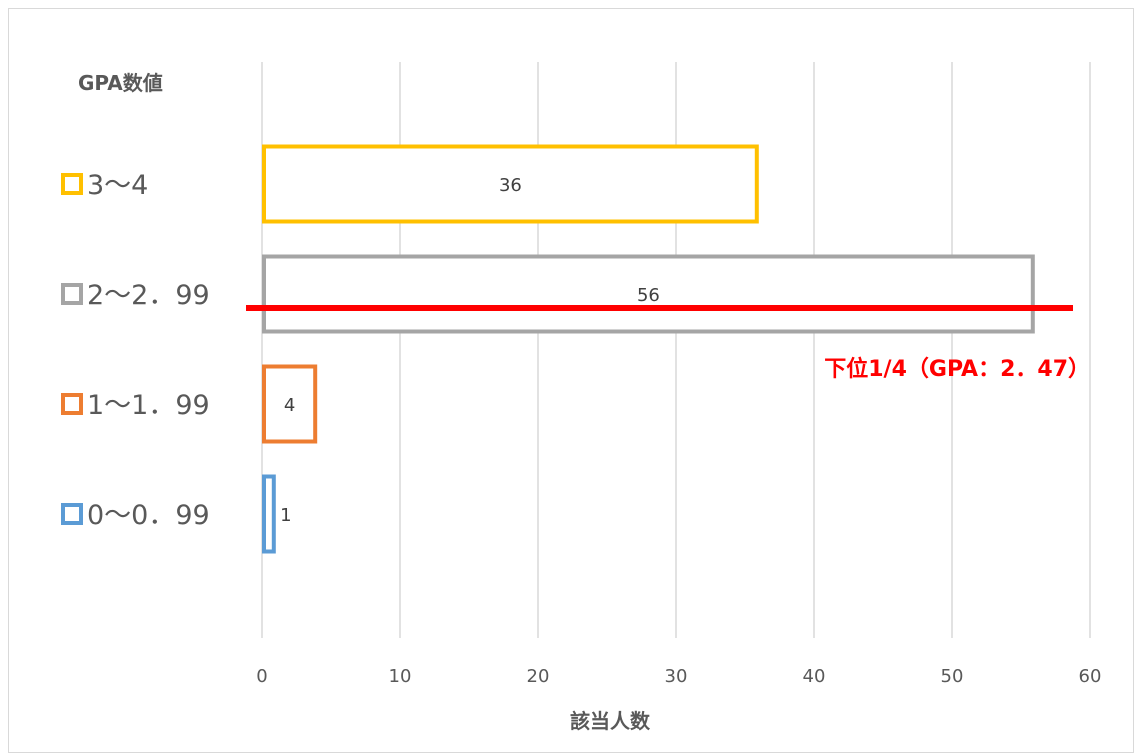  I want to click on data-label: 56, so click(648, 295).